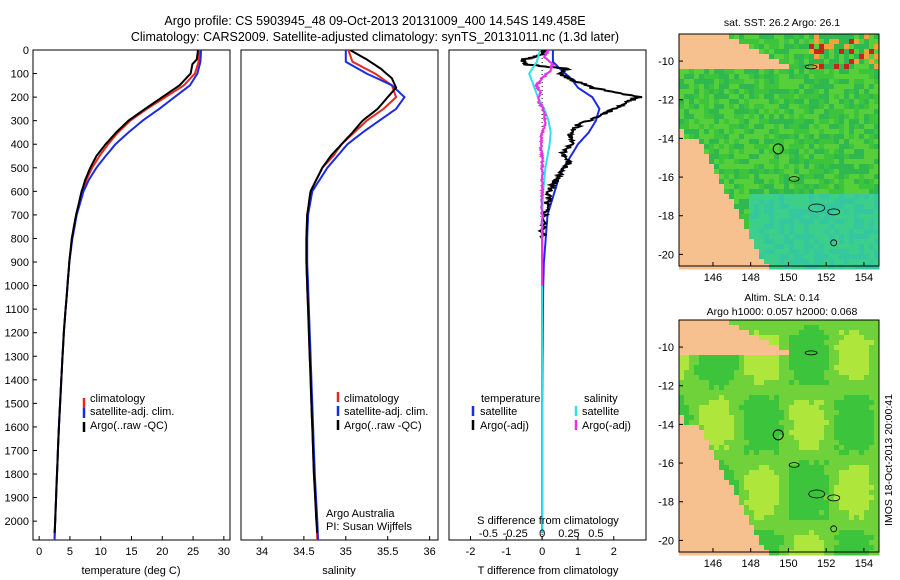 The image size is (900, 580). Describe the element at coordinates (794, 179) in the screenshot. I see `reef-outline` at that location.